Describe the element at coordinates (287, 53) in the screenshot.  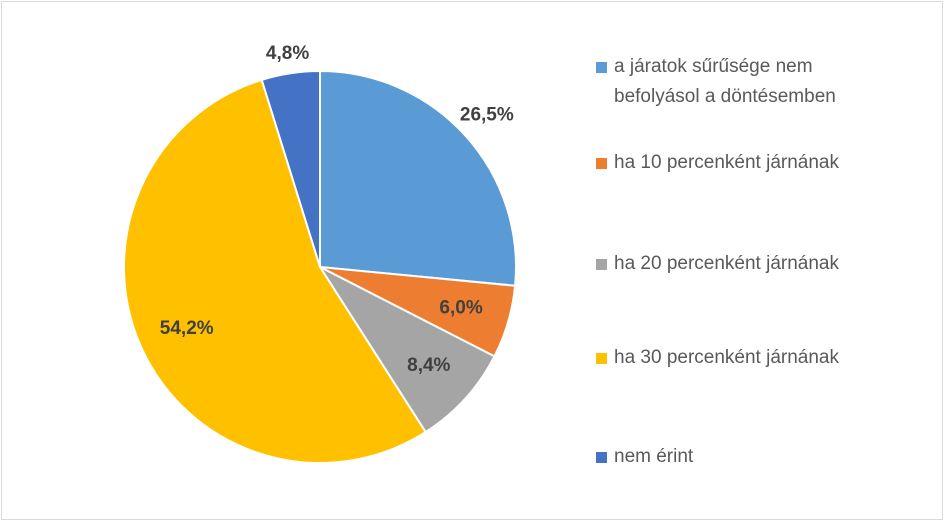
I see `data-label: 4,8%` at that location.